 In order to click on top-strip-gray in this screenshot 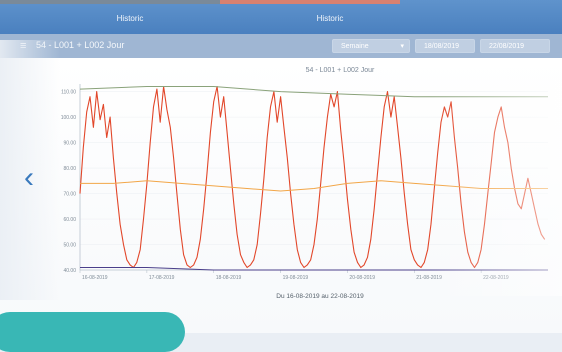, I will do `click(110, 2)`.